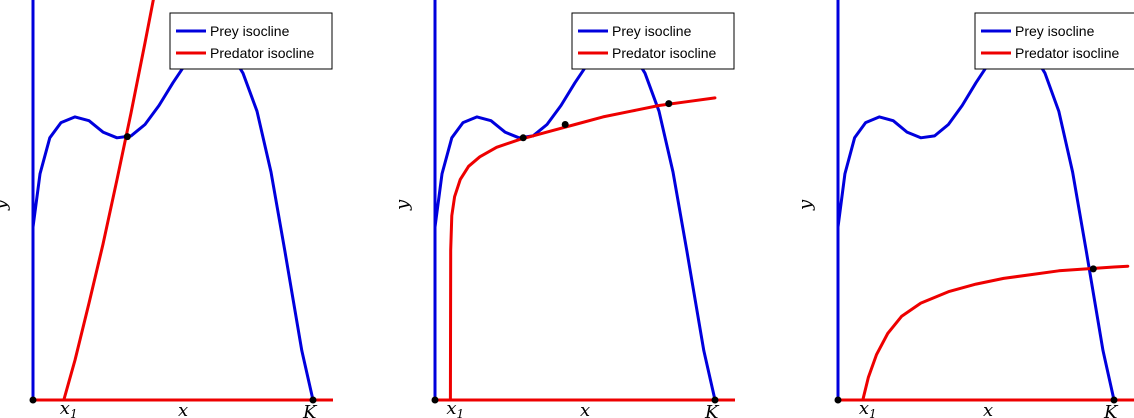 The width and height of the screenshot is (1134, 418). I want to click on intersection-points, so click(976, 334).